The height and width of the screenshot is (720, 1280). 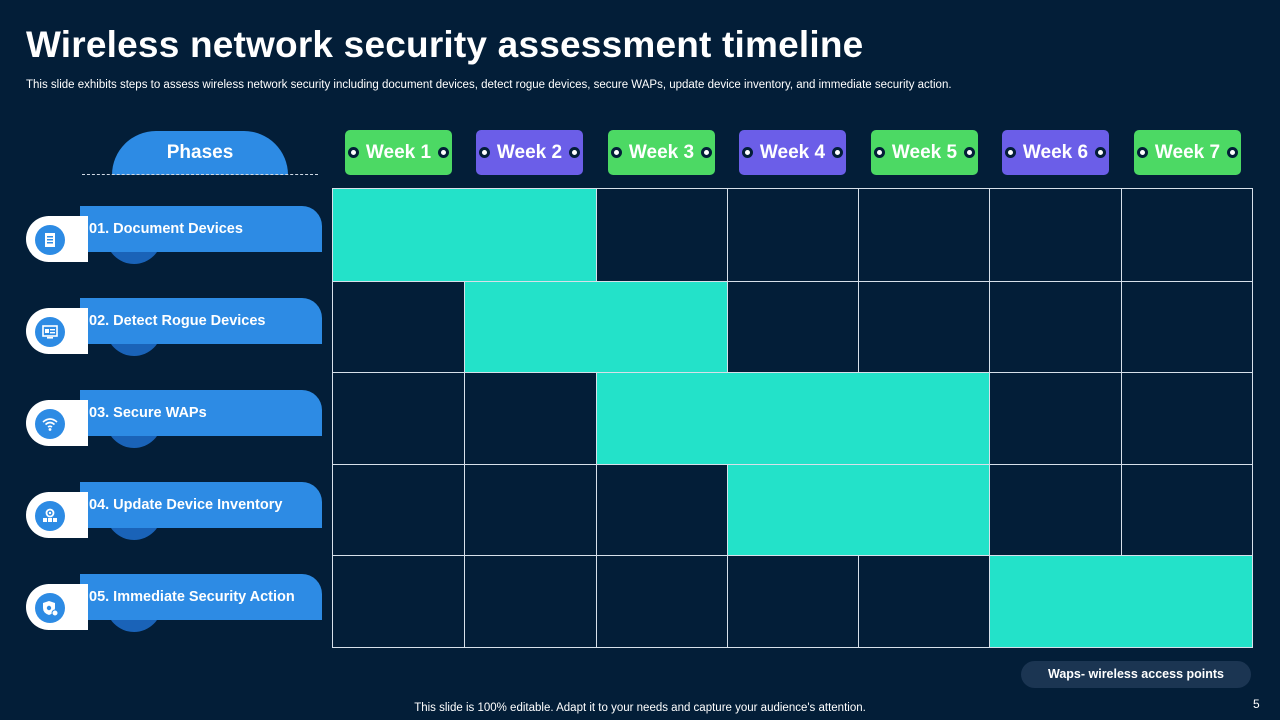 I want to click on phases-header-label: Phases, so click(x=200, y=152).